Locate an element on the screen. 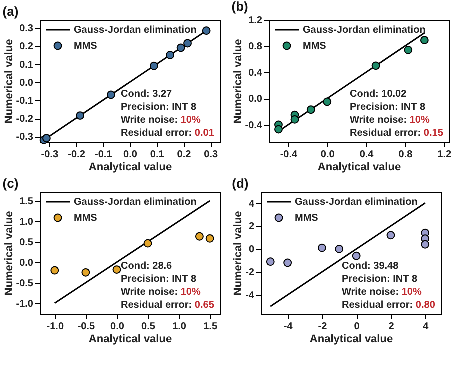 The width and height of the screenshot is (474, 374). chart-title: (d) is located at coordinates (240, 183).